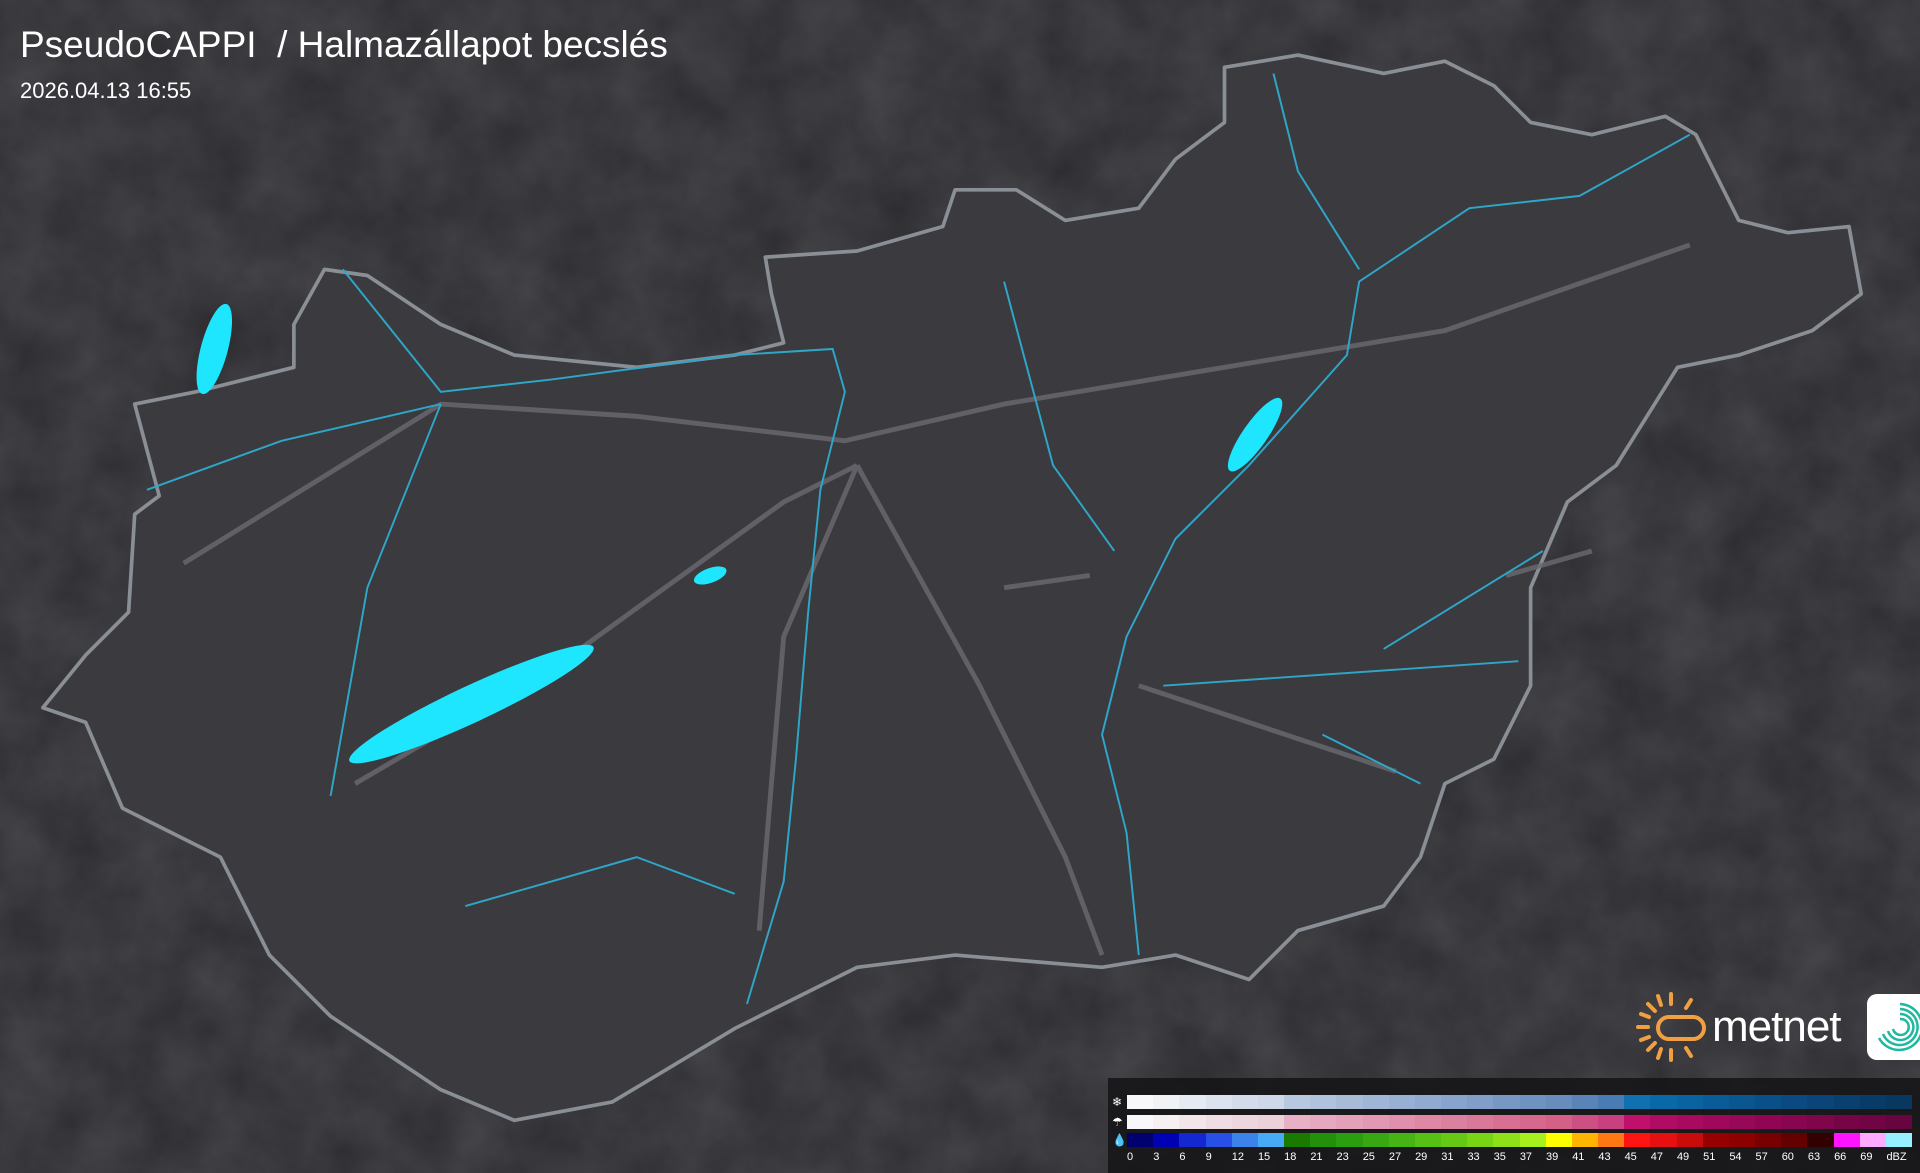  I want to click on legend-label: 41, so click(1578, 1157).